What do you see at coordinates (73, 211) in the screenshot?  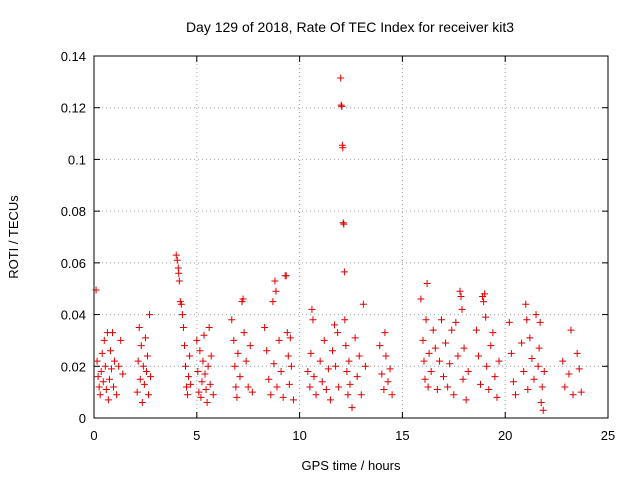 I see `y-tick-label: 0.08` at bounding box center [73, 211].